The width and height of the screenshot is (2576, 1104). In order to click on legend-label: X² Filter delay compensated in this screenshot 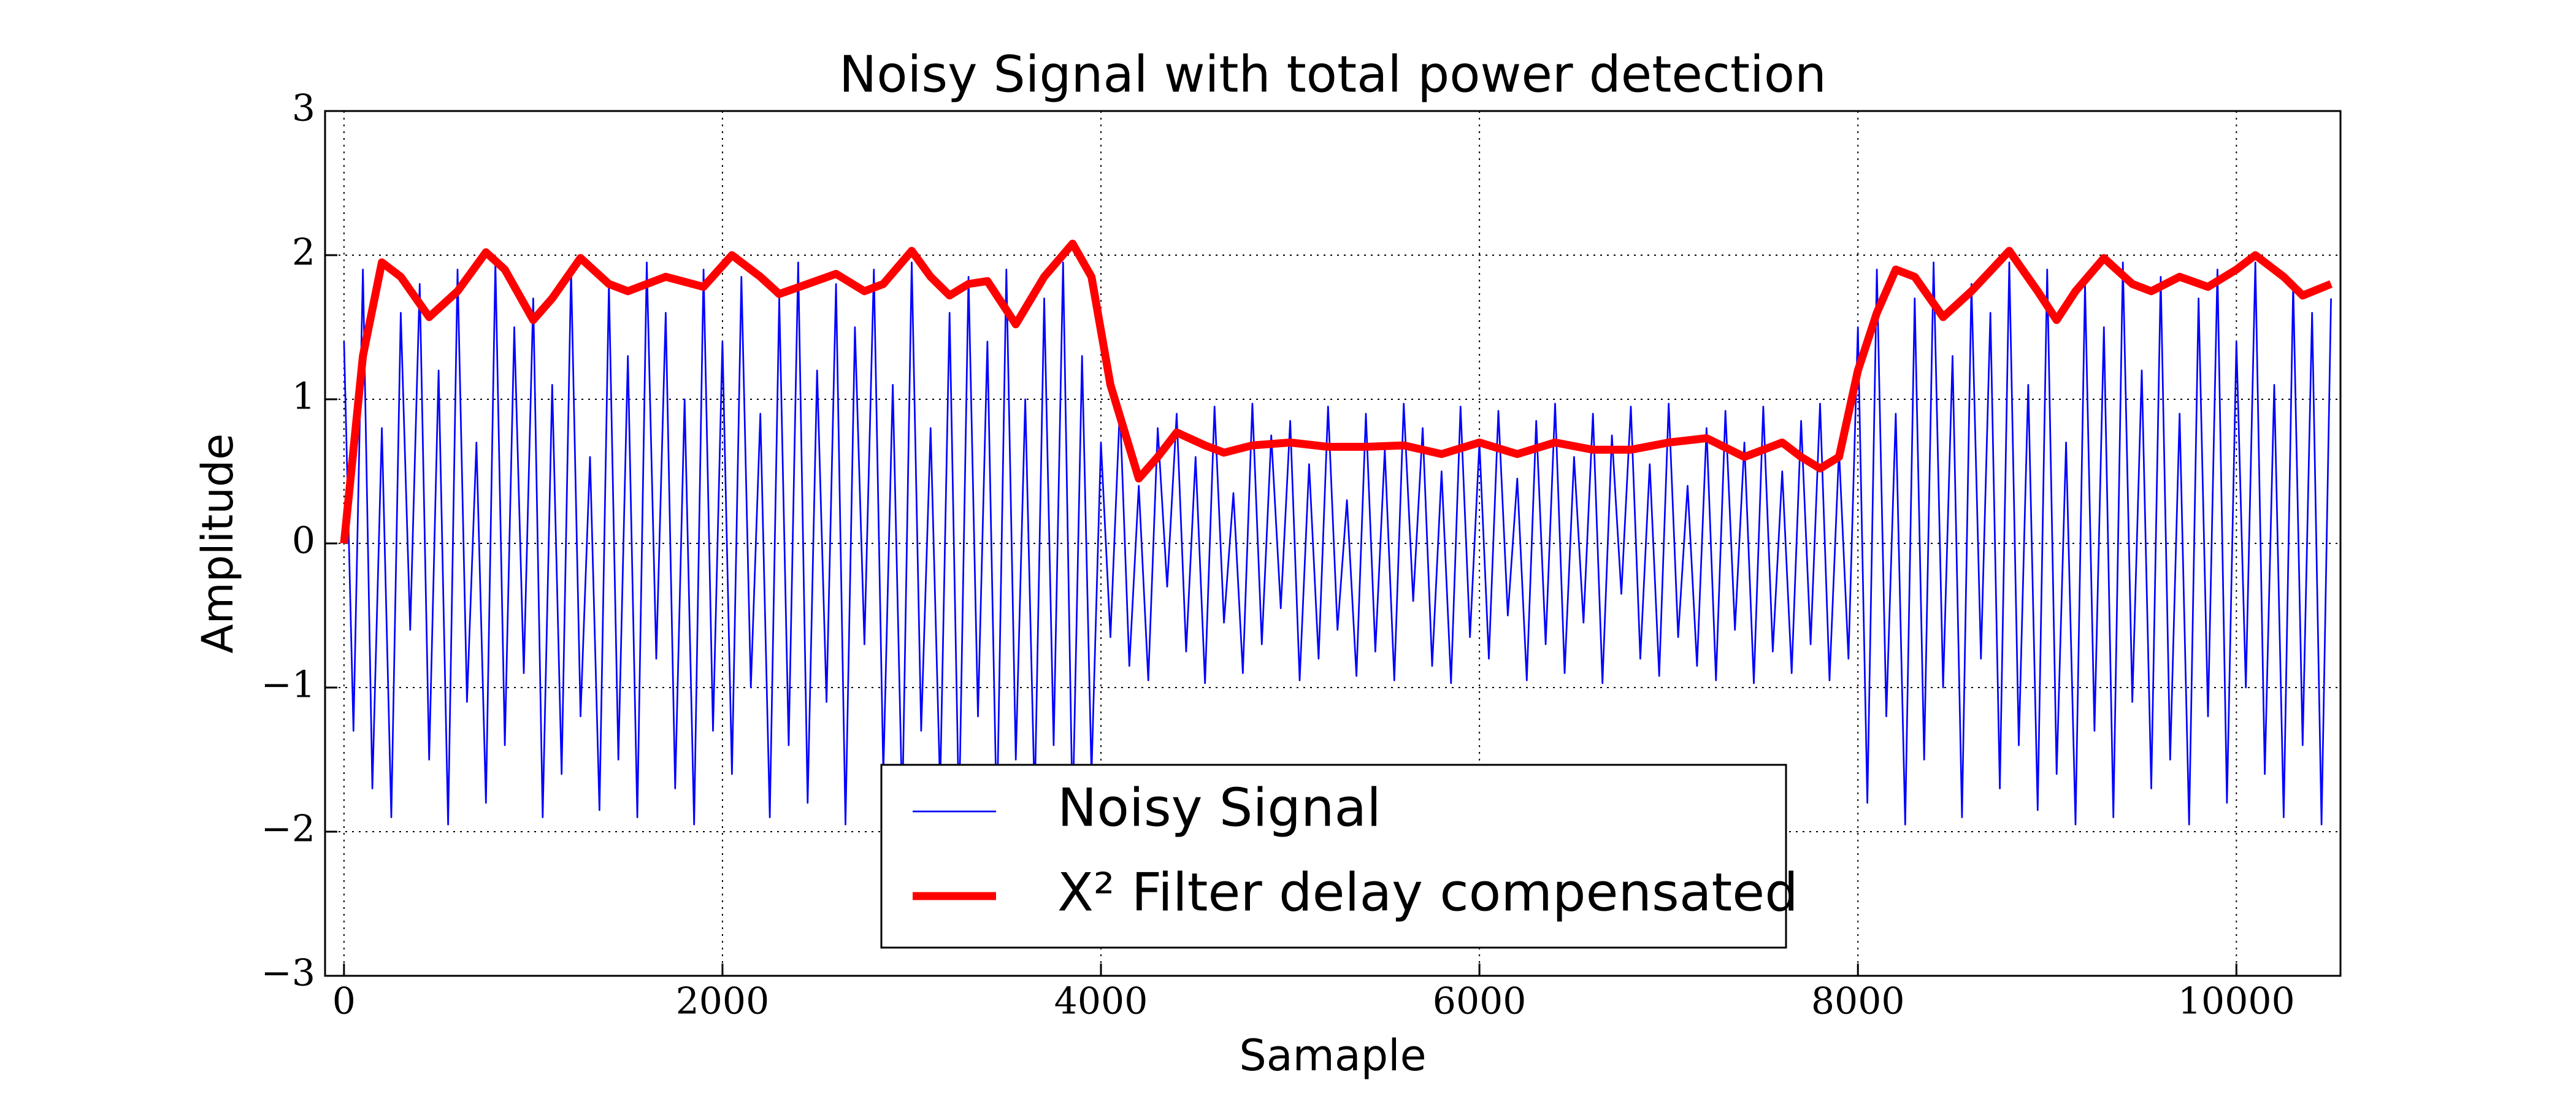, I will do `click(1427, 892)`.